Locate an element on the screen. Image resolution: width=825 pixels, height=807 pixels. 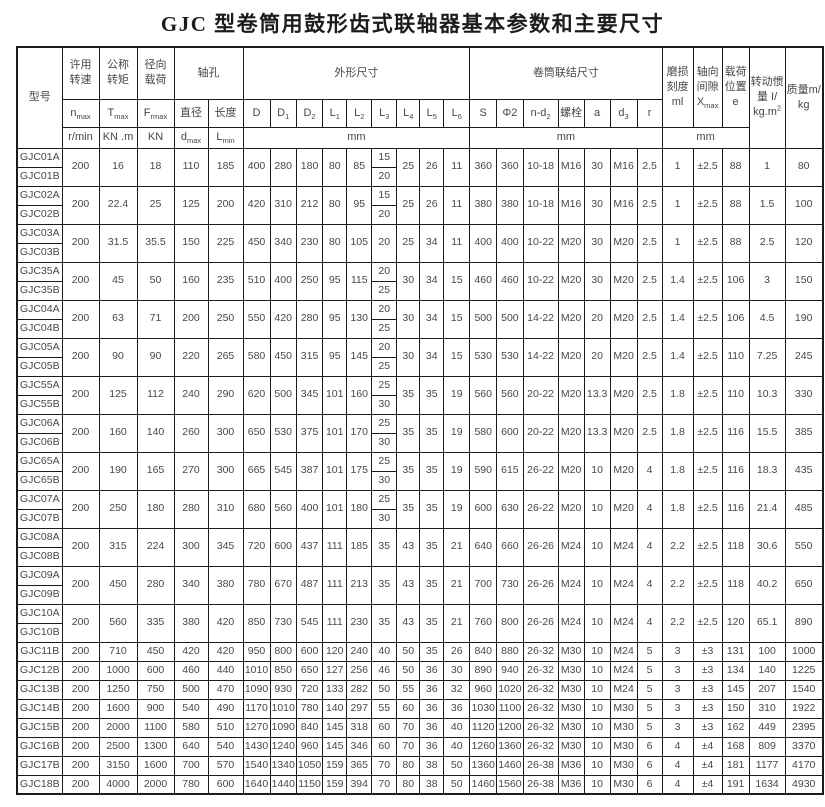
value-cell: 18 is located at coordinates (155, 167).